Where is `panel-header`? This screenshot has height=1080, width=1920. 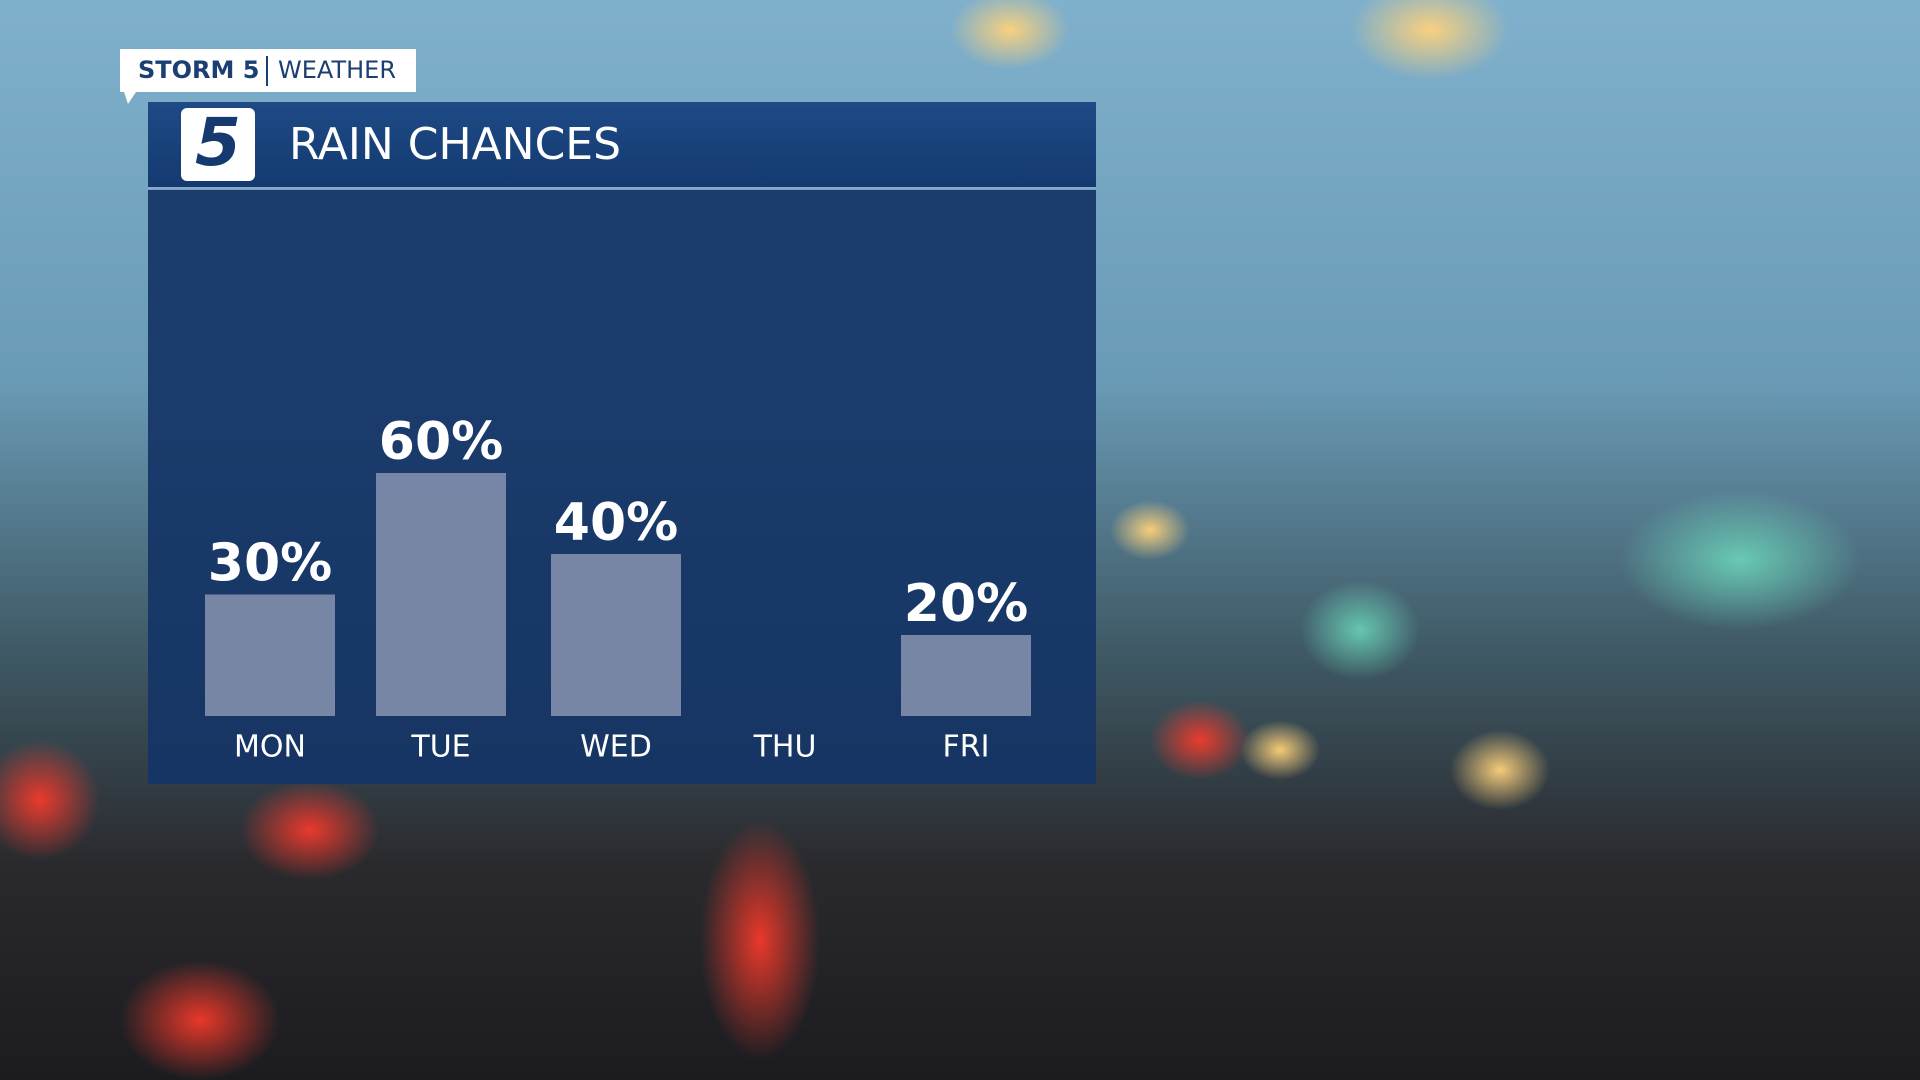
panel-header is located at coordinates (622, 144).